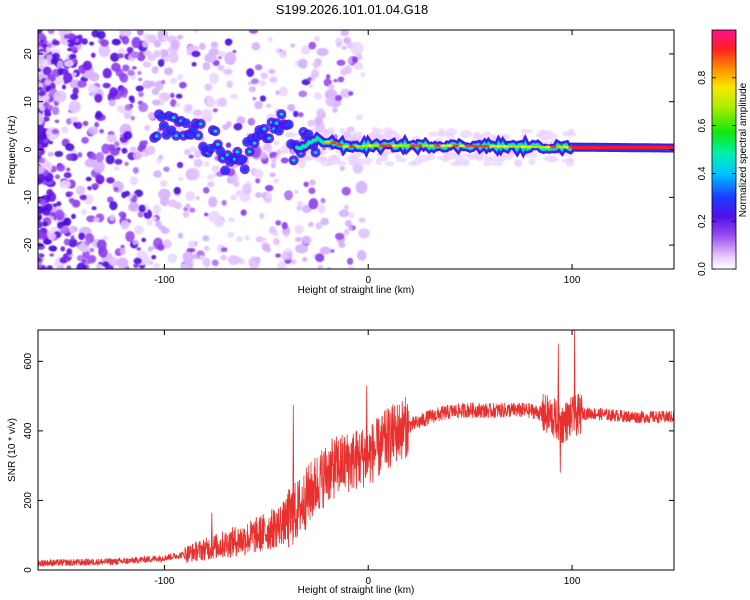  I want to click on colorbar-tick-label: 0.2, so click(702, 221).